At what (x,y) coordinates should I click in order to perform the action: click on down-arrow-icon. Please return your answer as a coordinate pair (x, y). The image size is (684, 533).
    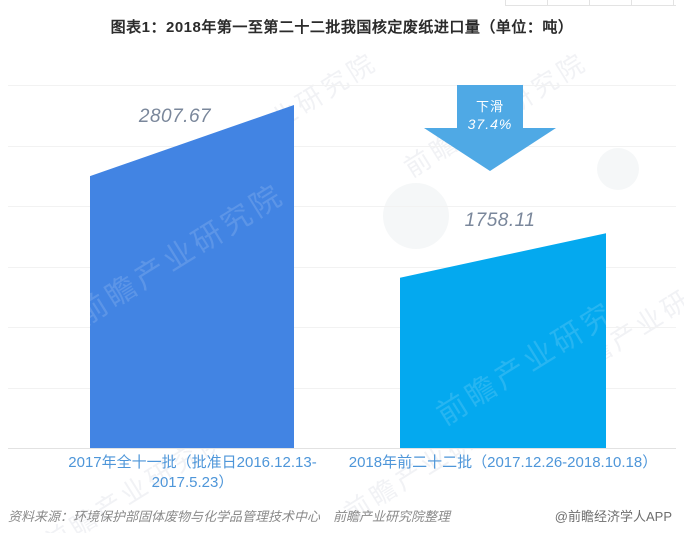
    Looking at the image, I should click on (490, 128).